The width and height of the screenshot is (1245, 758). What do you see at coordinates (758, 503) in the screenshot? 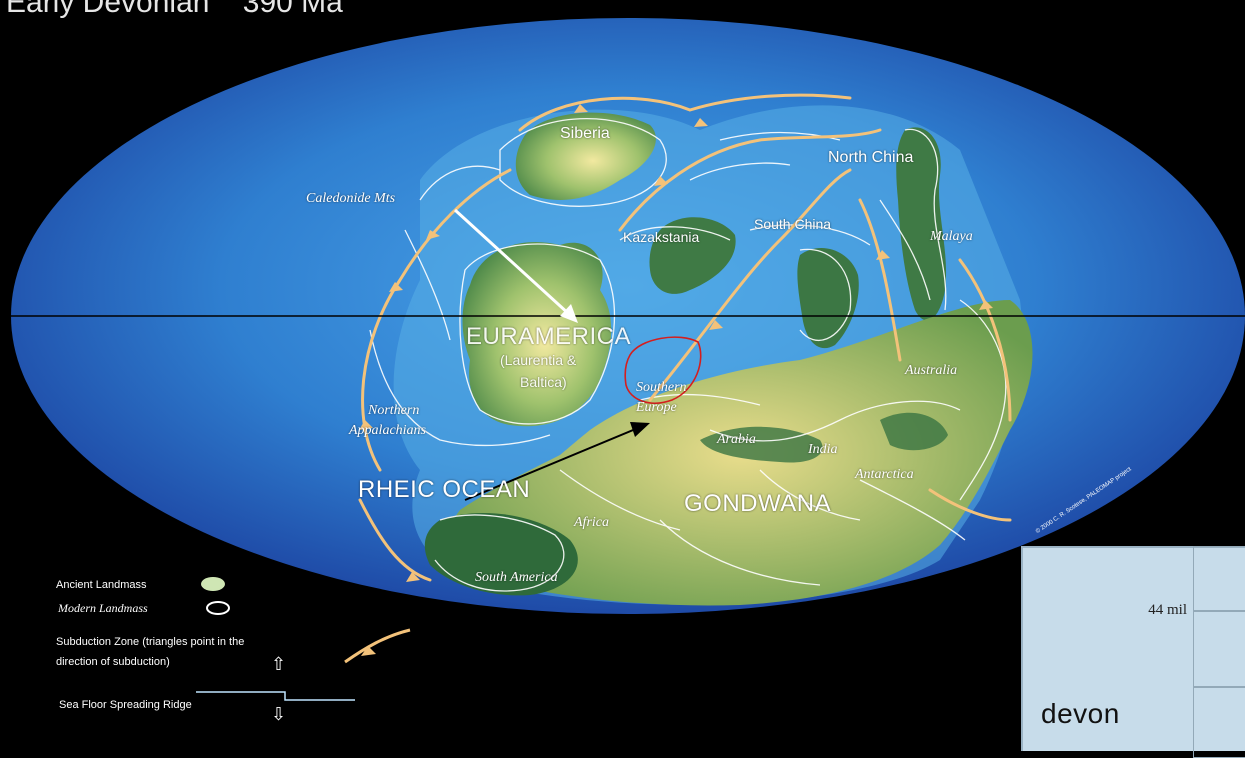
I see `label-gondwana: GONDWANA` at bounding box center [758, 503].